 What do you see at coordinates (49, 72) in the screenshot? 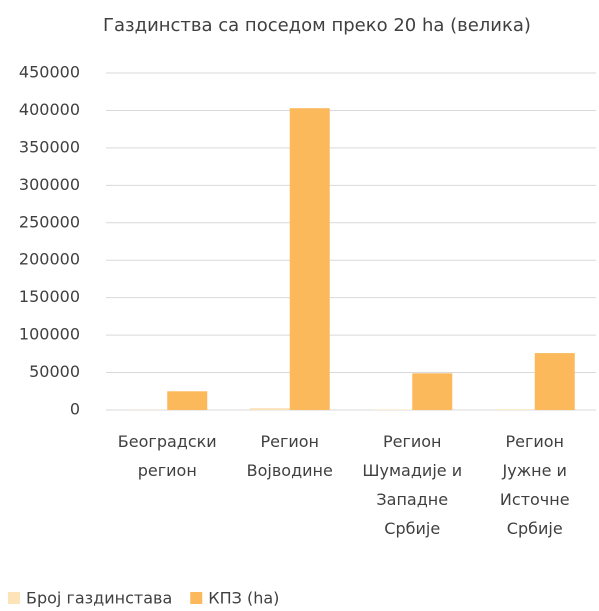
I see `y-tick-label: 450000` at bounding box center [49, 72].